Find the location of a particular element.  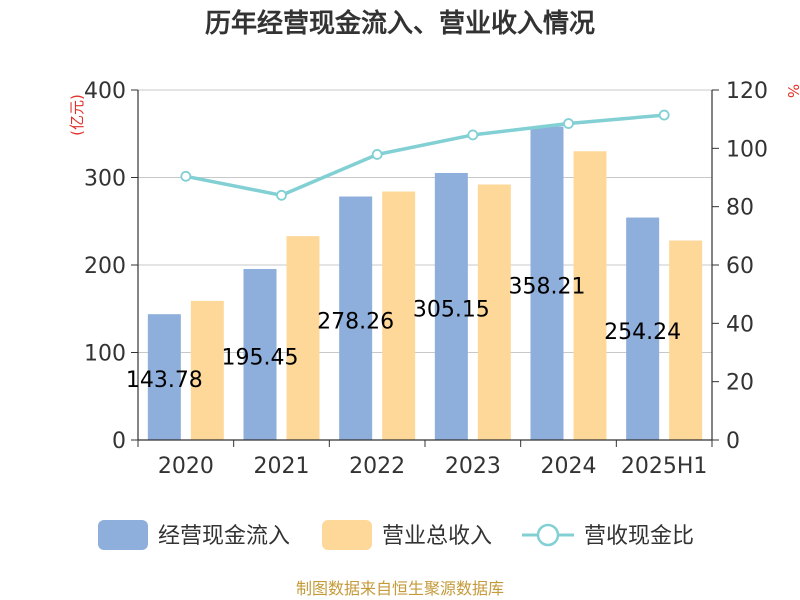

x-tick-label: 2025H1 is located at coordinates (664, 466).